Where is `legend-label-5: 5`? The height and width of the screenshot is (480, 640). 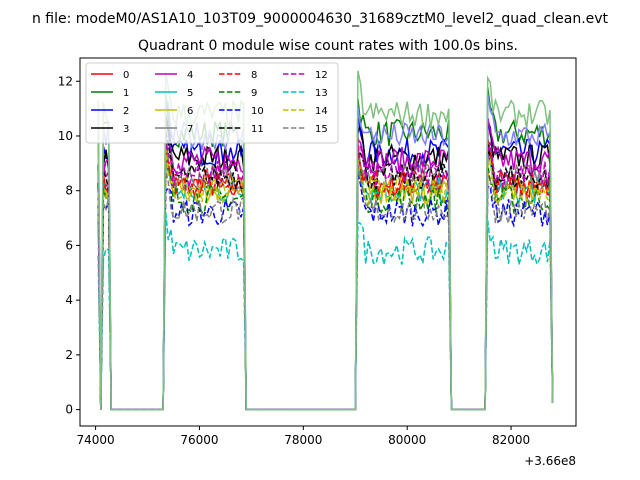 legend-label-5: 5 is located at coordinates (190, 93).